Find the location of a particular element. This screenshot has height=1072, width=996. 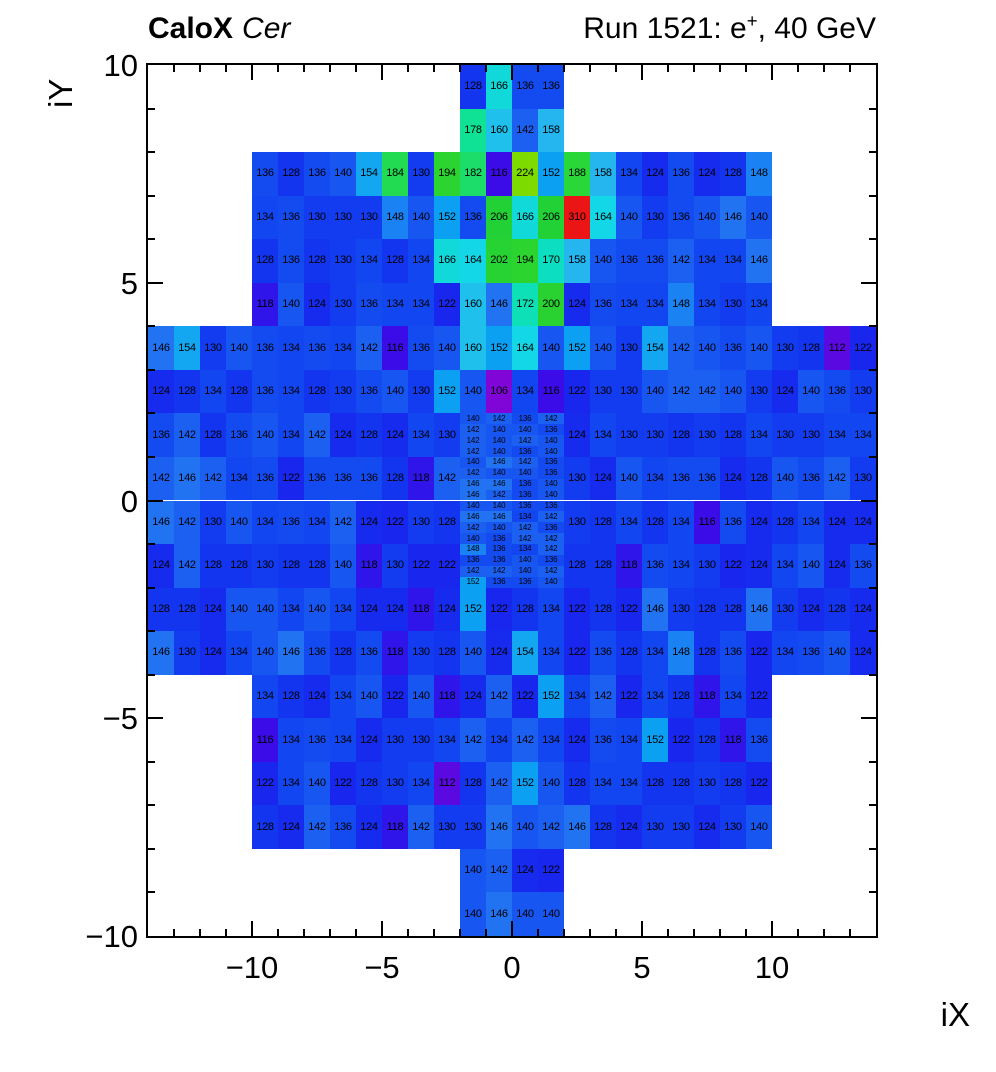

heatmap-cell: 194 is located at coordinates (447, 174).